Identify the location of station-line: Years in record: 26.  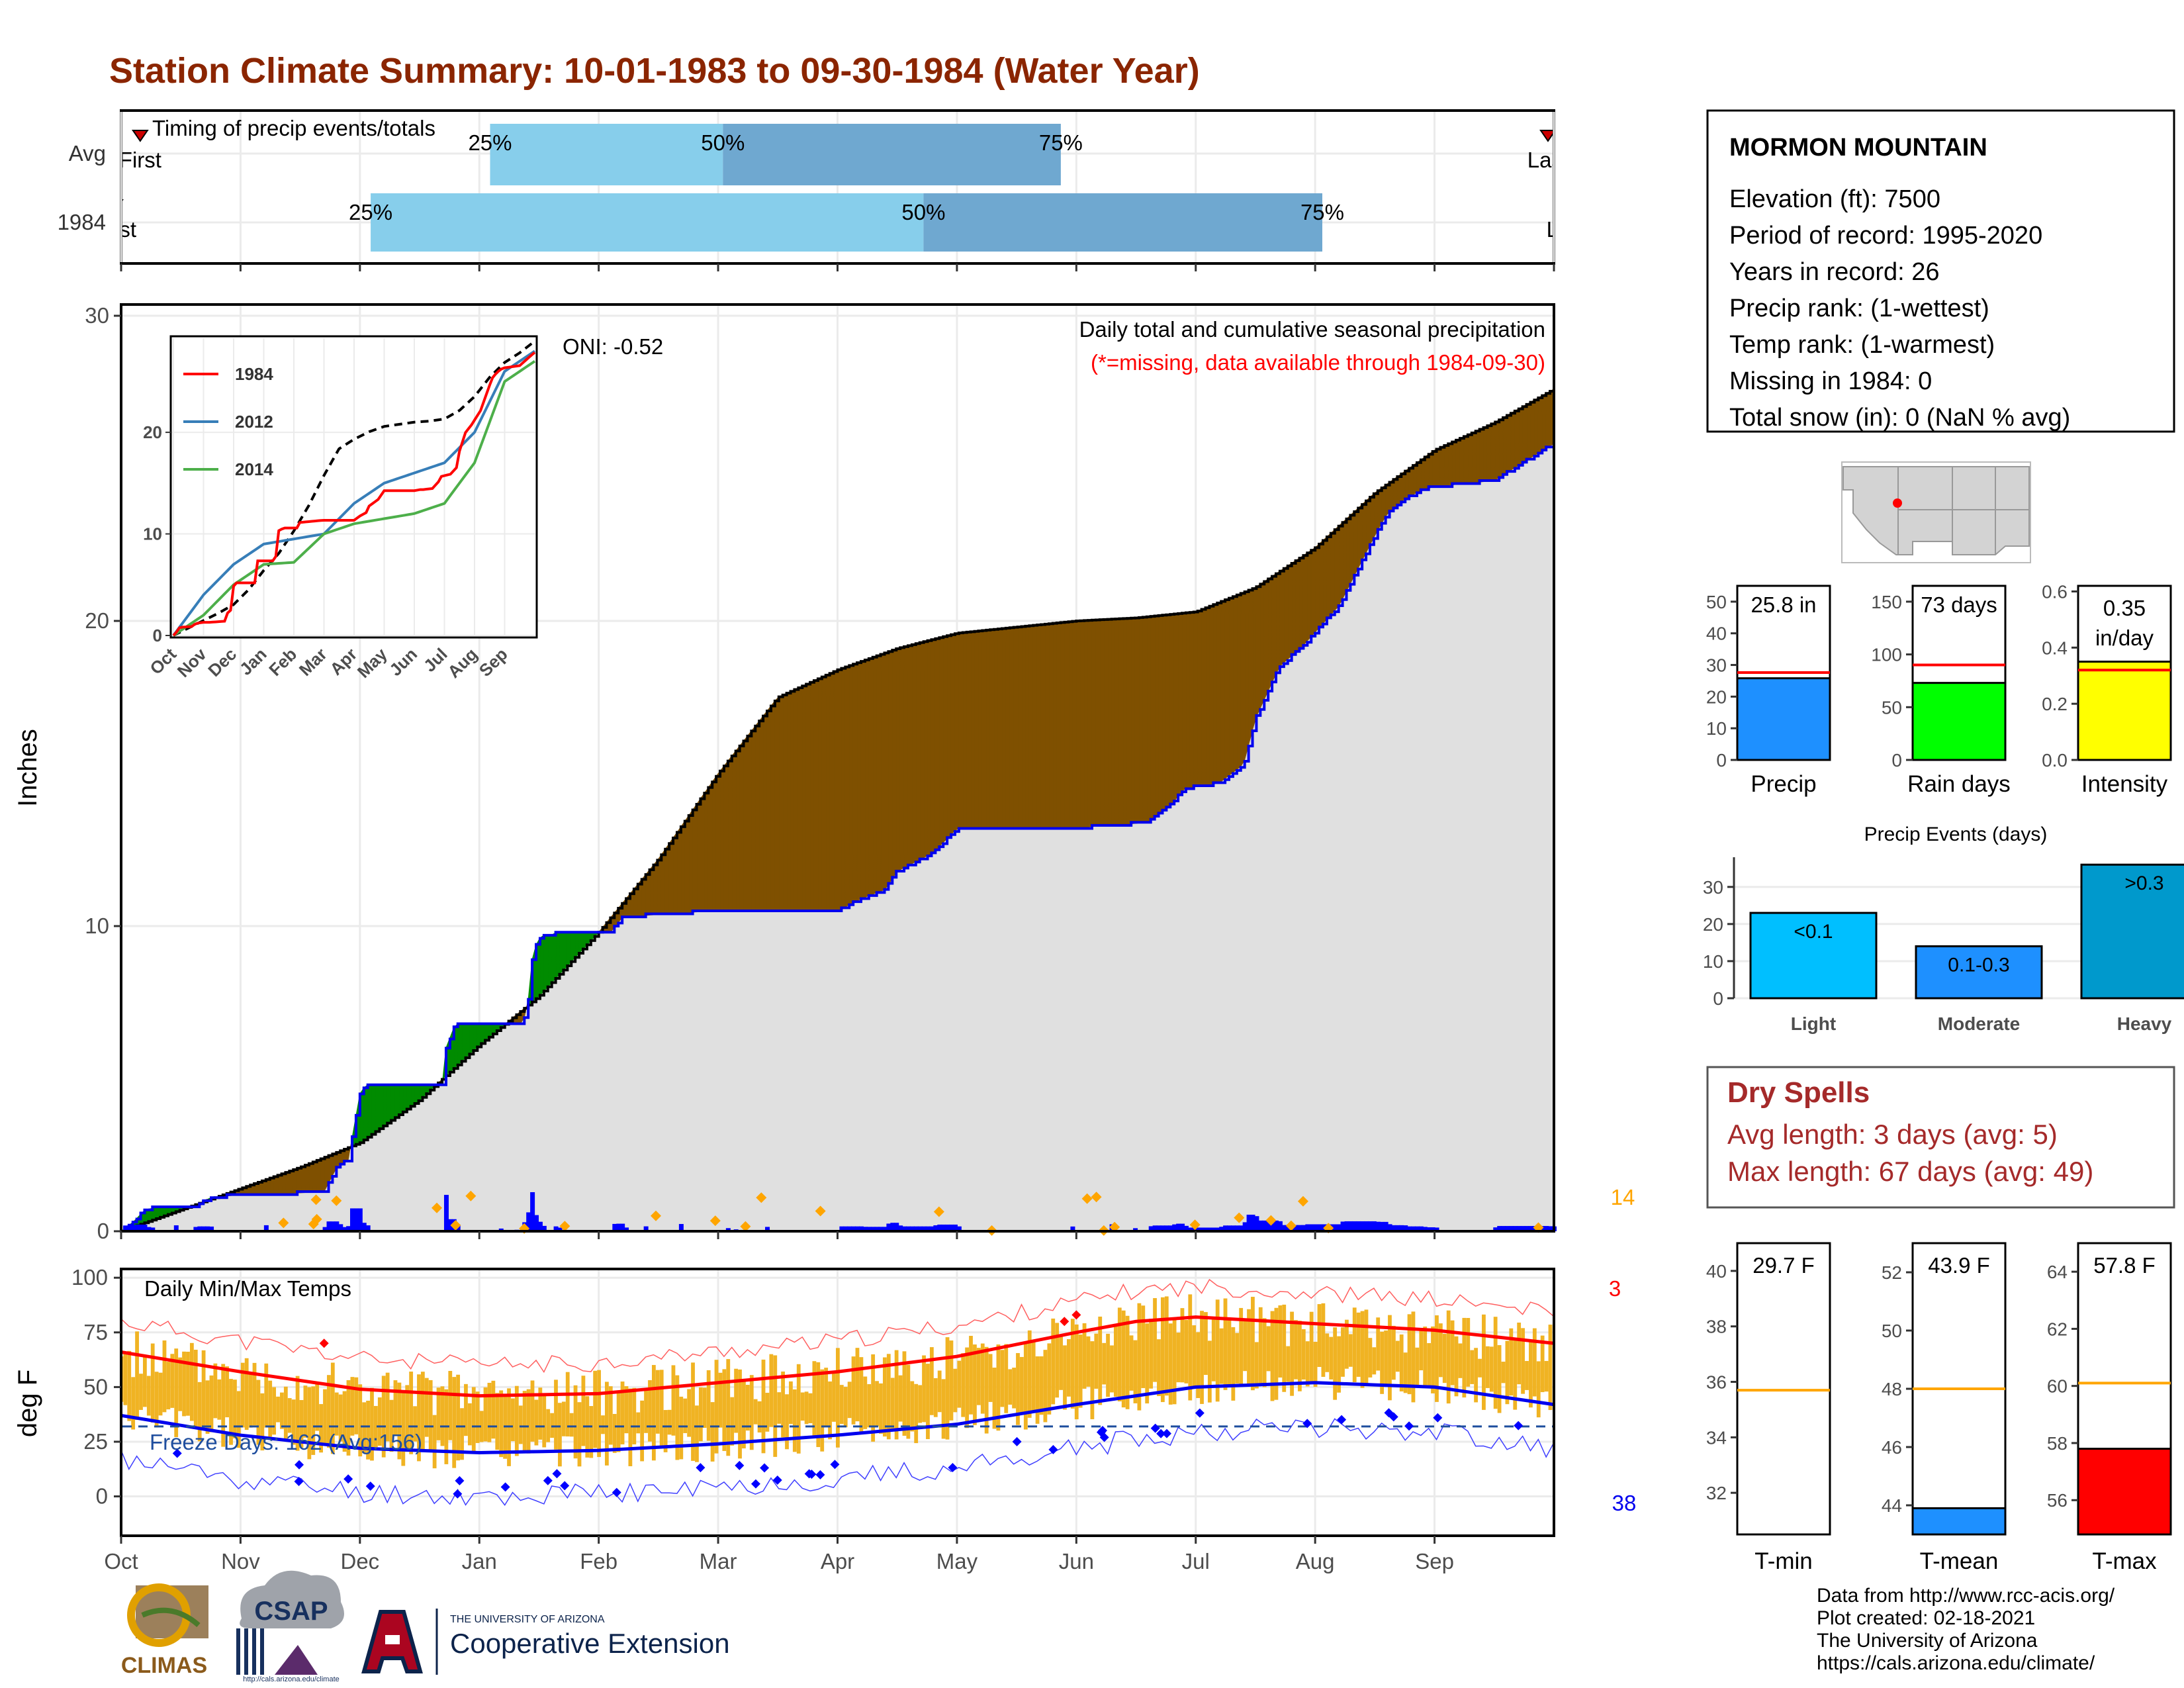
(1834, 272).